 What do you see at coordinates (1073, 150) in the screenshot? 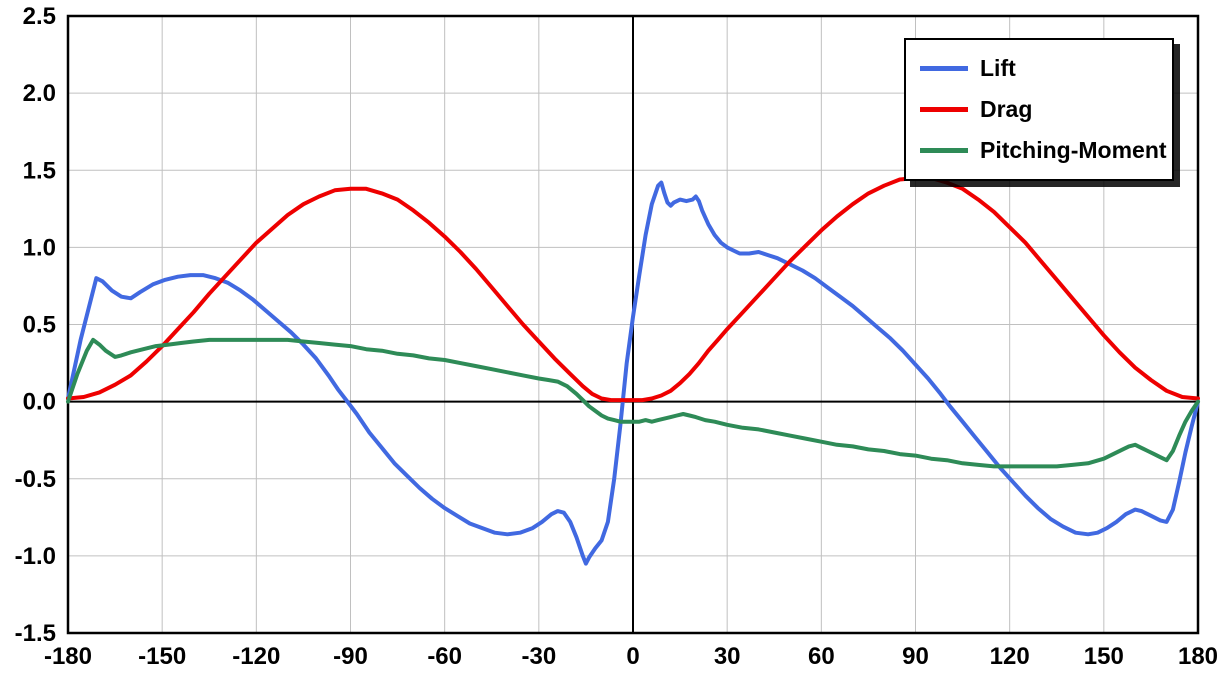
I see `legend-label-pitching-moment: Pitching-Moment` at bounding box center [1073, 150].